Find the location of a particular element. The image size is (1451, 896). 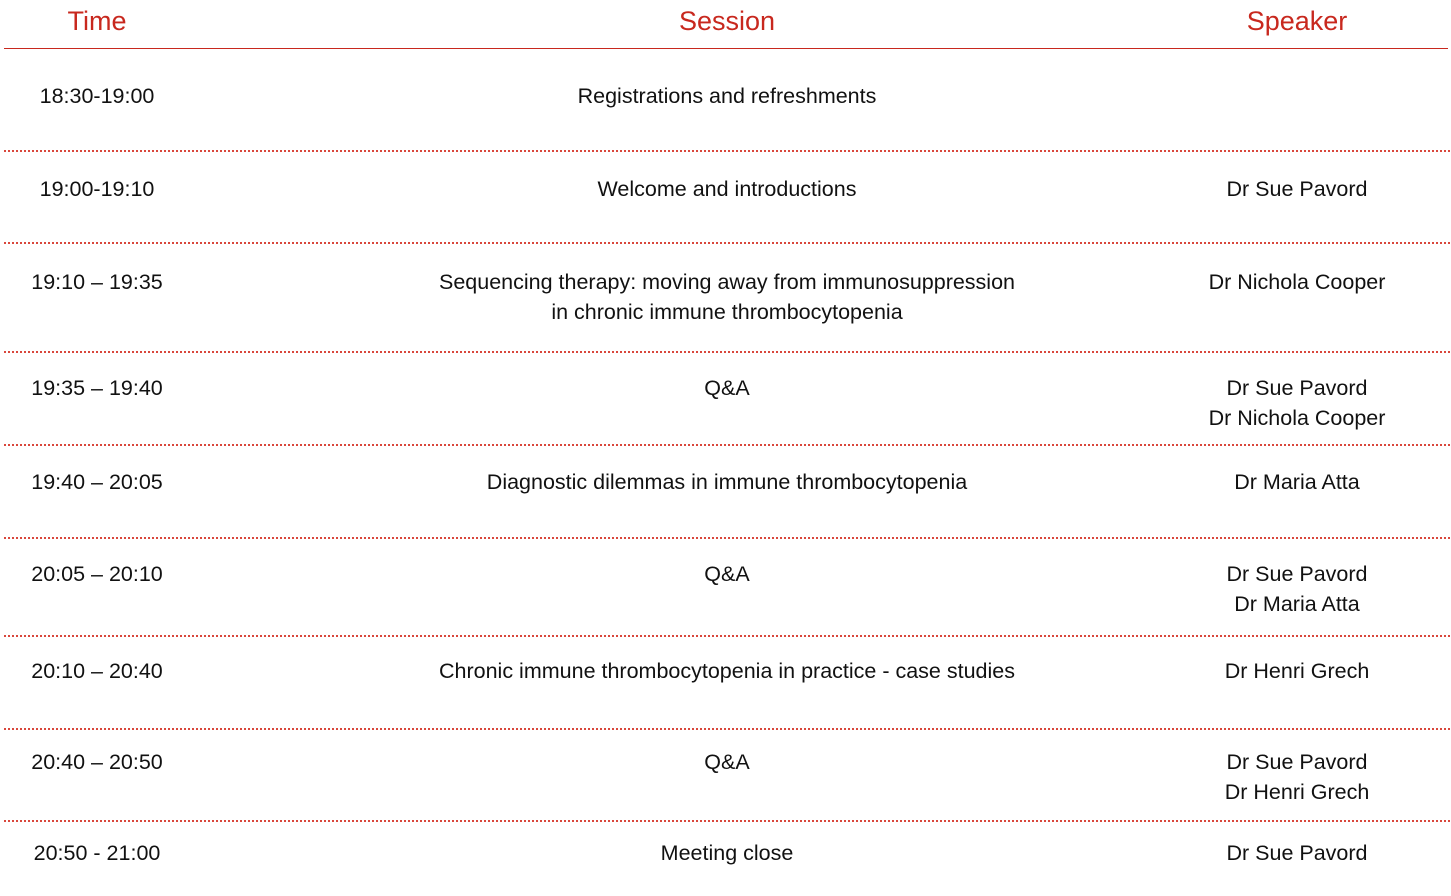

row-speaker: Dr Nichola Cooper is located at coordinates (1297, 282).